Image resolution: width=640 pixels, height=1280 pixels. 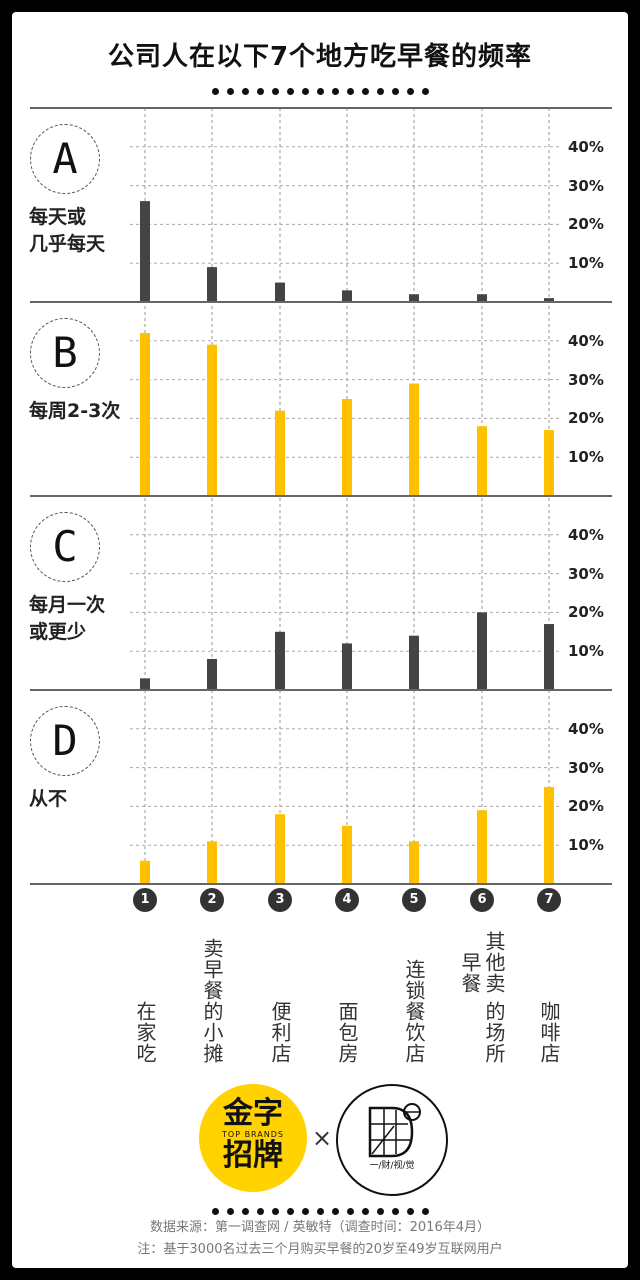 What do you see at coordinates (145, 900) in the screenshot?
I see `category-number-badge: 1` at bounding box center [145, 900].